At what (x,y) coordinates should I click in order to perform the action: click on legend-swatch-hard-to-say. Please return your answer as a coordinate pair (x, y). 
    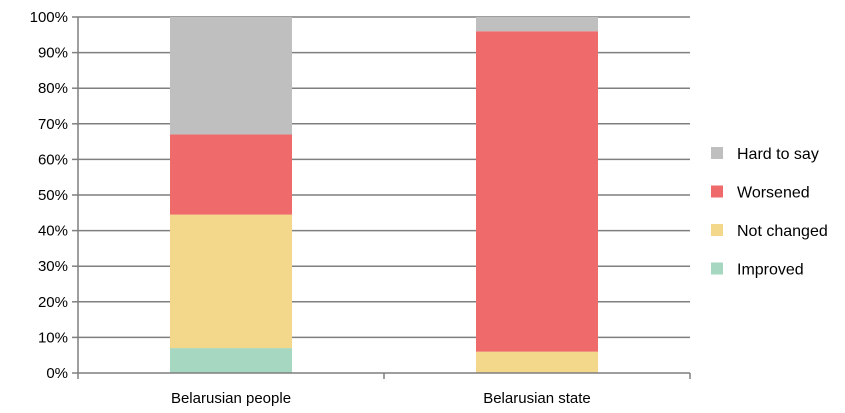
    Looking at the image, I should click on (717, 153).